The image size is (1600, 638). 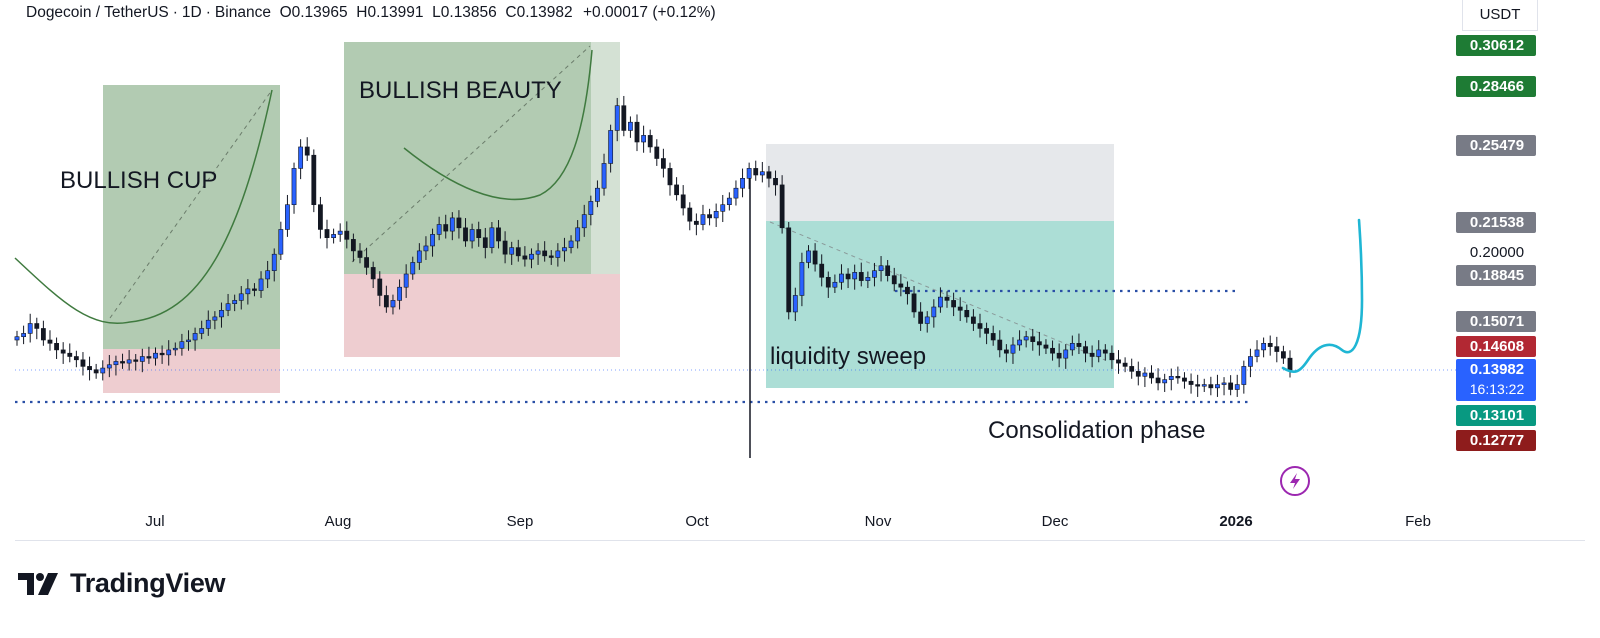 What do you see at coordinates (1322, 296) in the screenshot?
I see `projection-path` at bounding box center [1322, 296].